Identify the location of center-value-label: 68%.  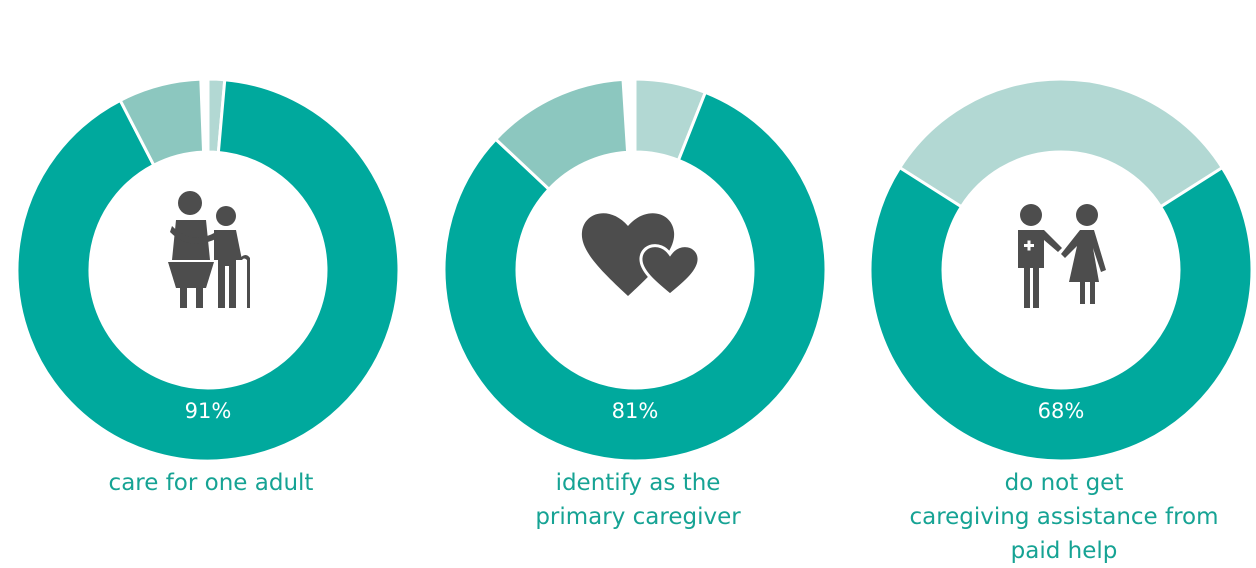
(1061, 411).